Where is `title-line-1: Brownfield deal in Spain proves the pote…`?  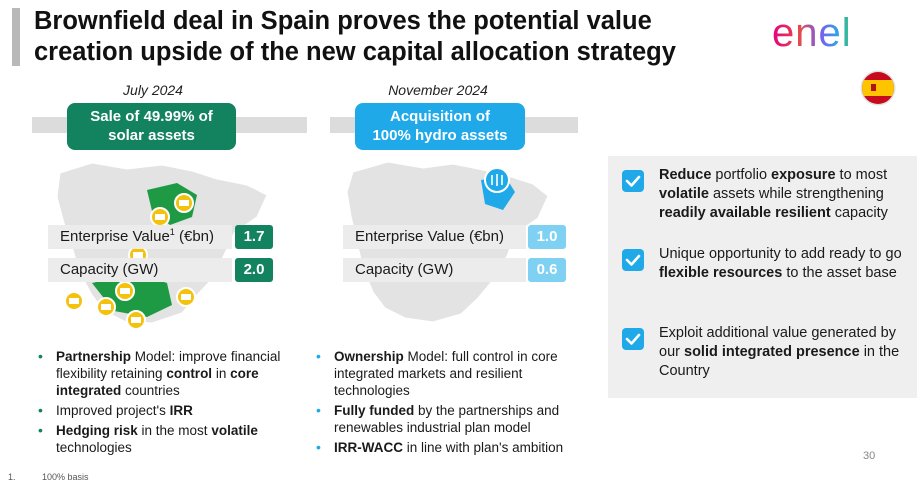 title-line-1: Brownfield deal in Spain proves the pote… is located at coordinates (343, 21).